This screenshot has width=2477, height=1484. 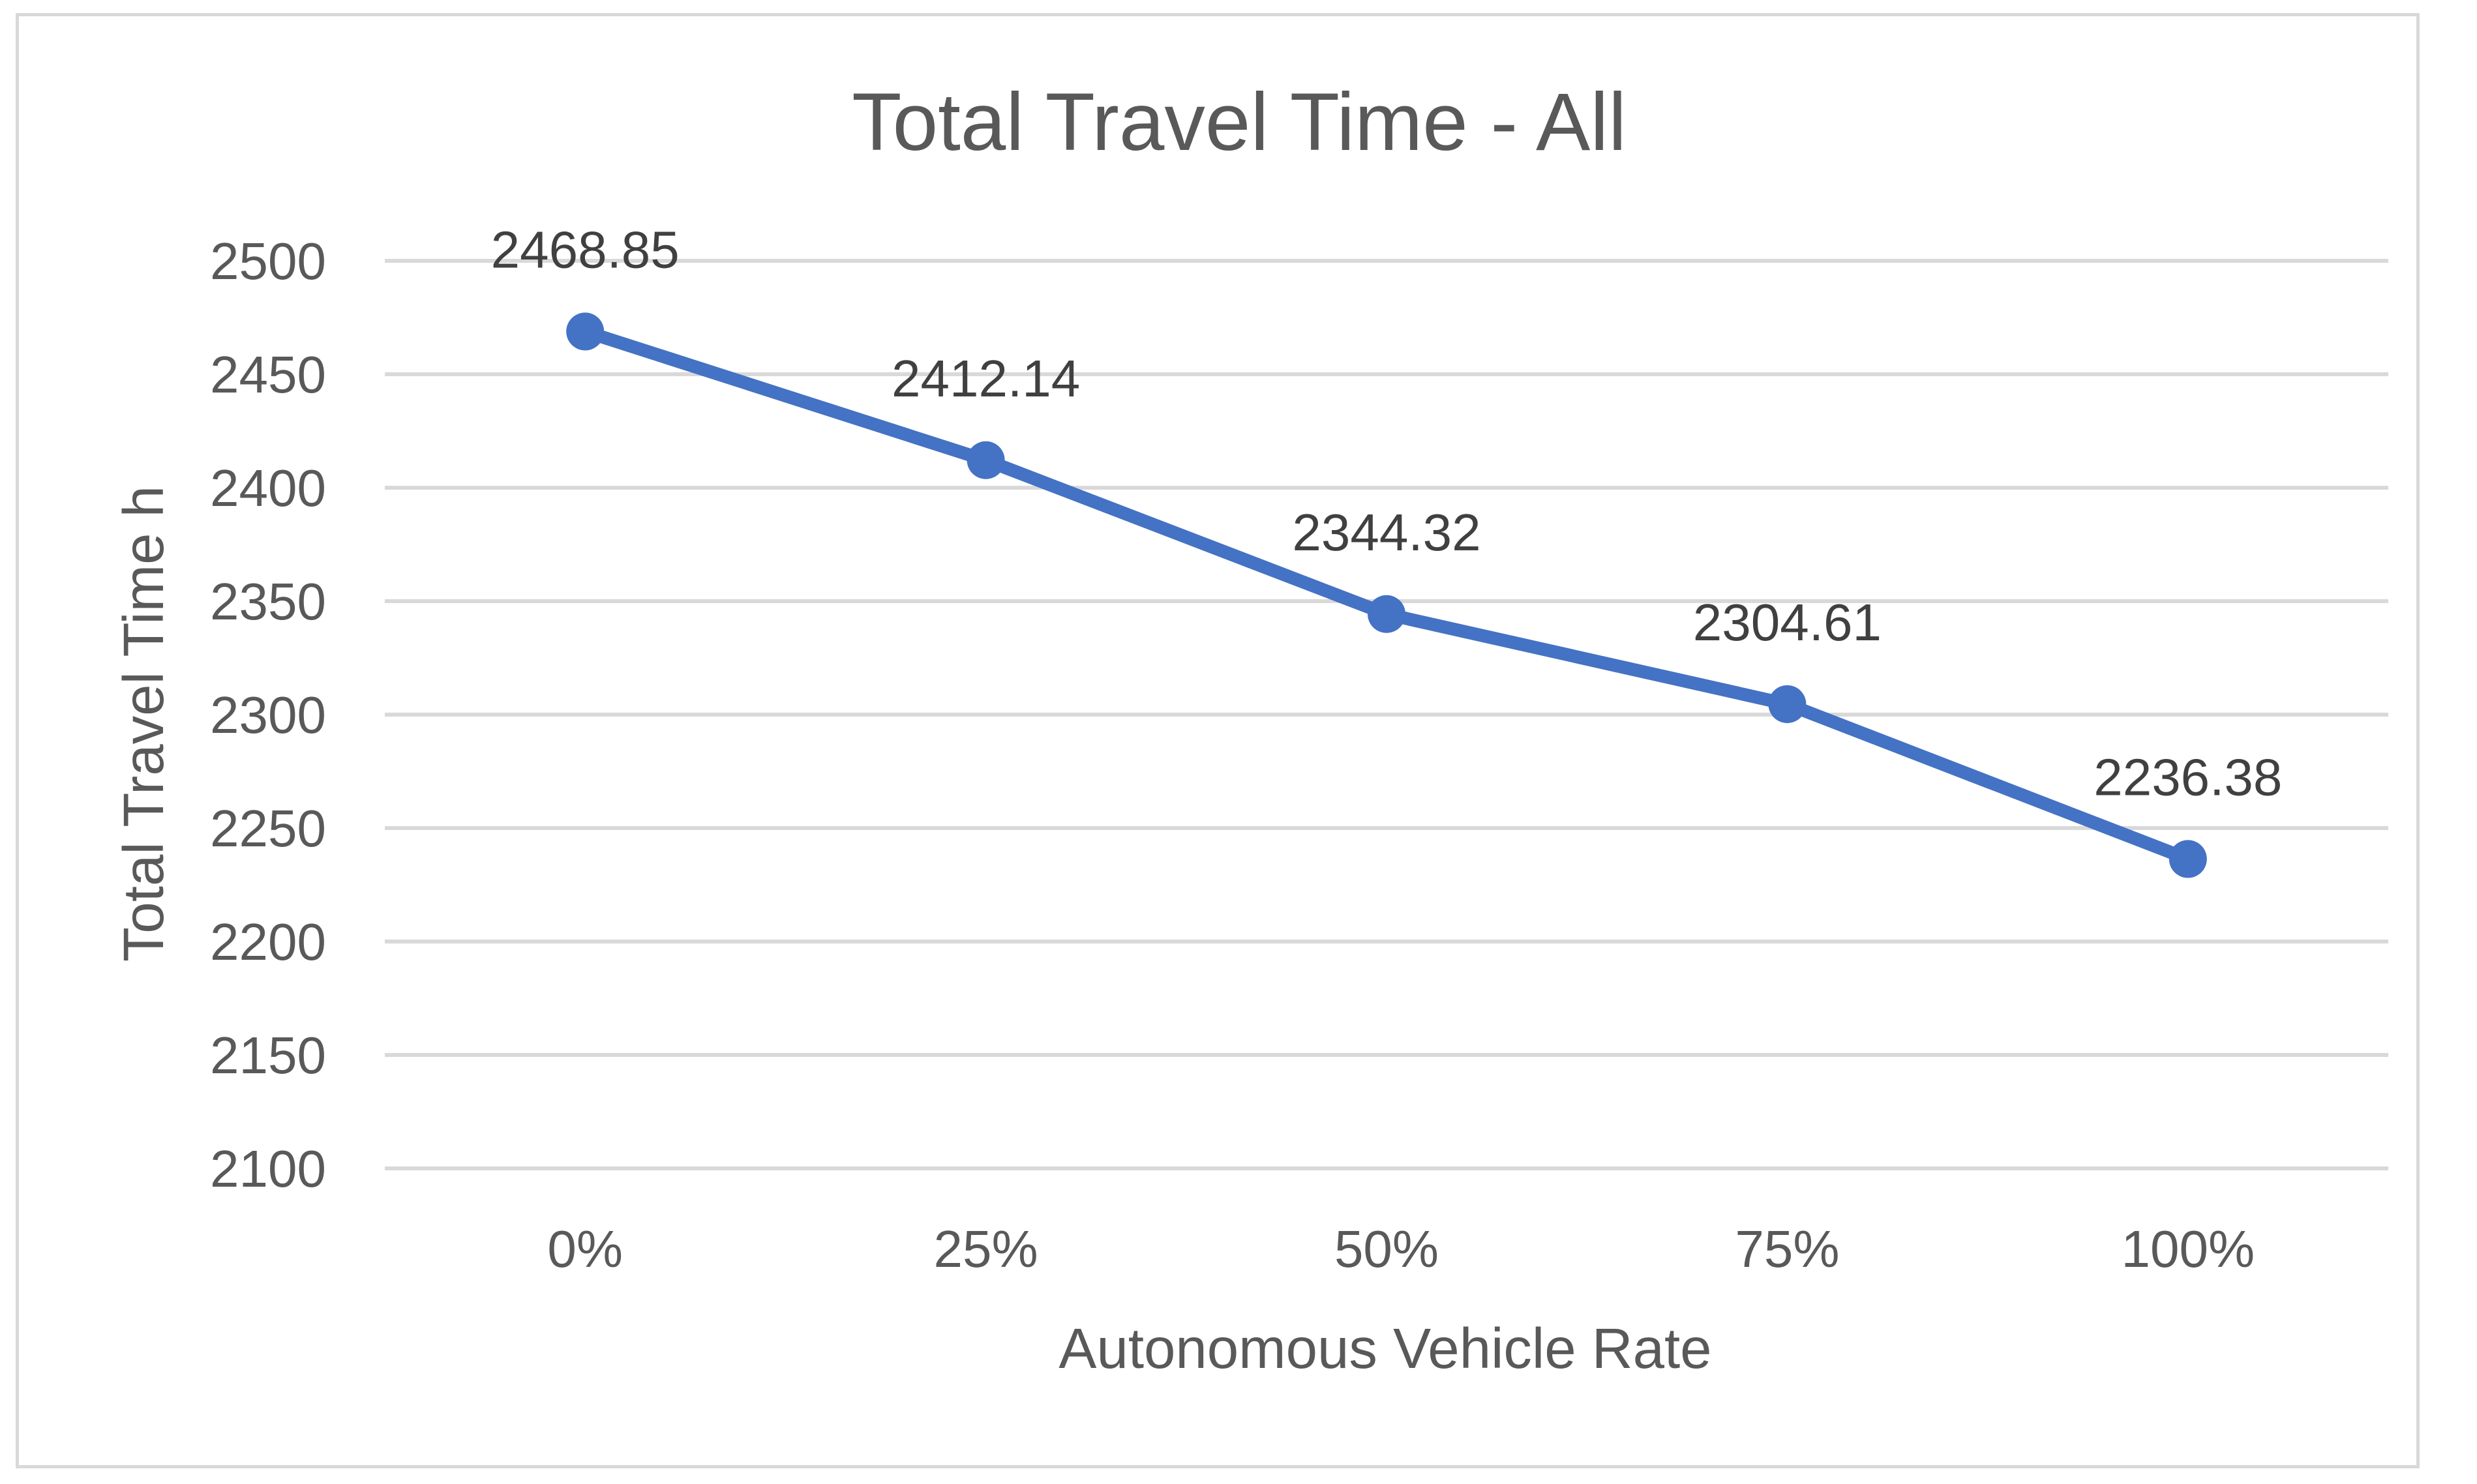 What do you see at coordinates (1787, 1249) in the screenshot?
I see `x-tick-label: 75%` at bounding box center [1787, 1249].